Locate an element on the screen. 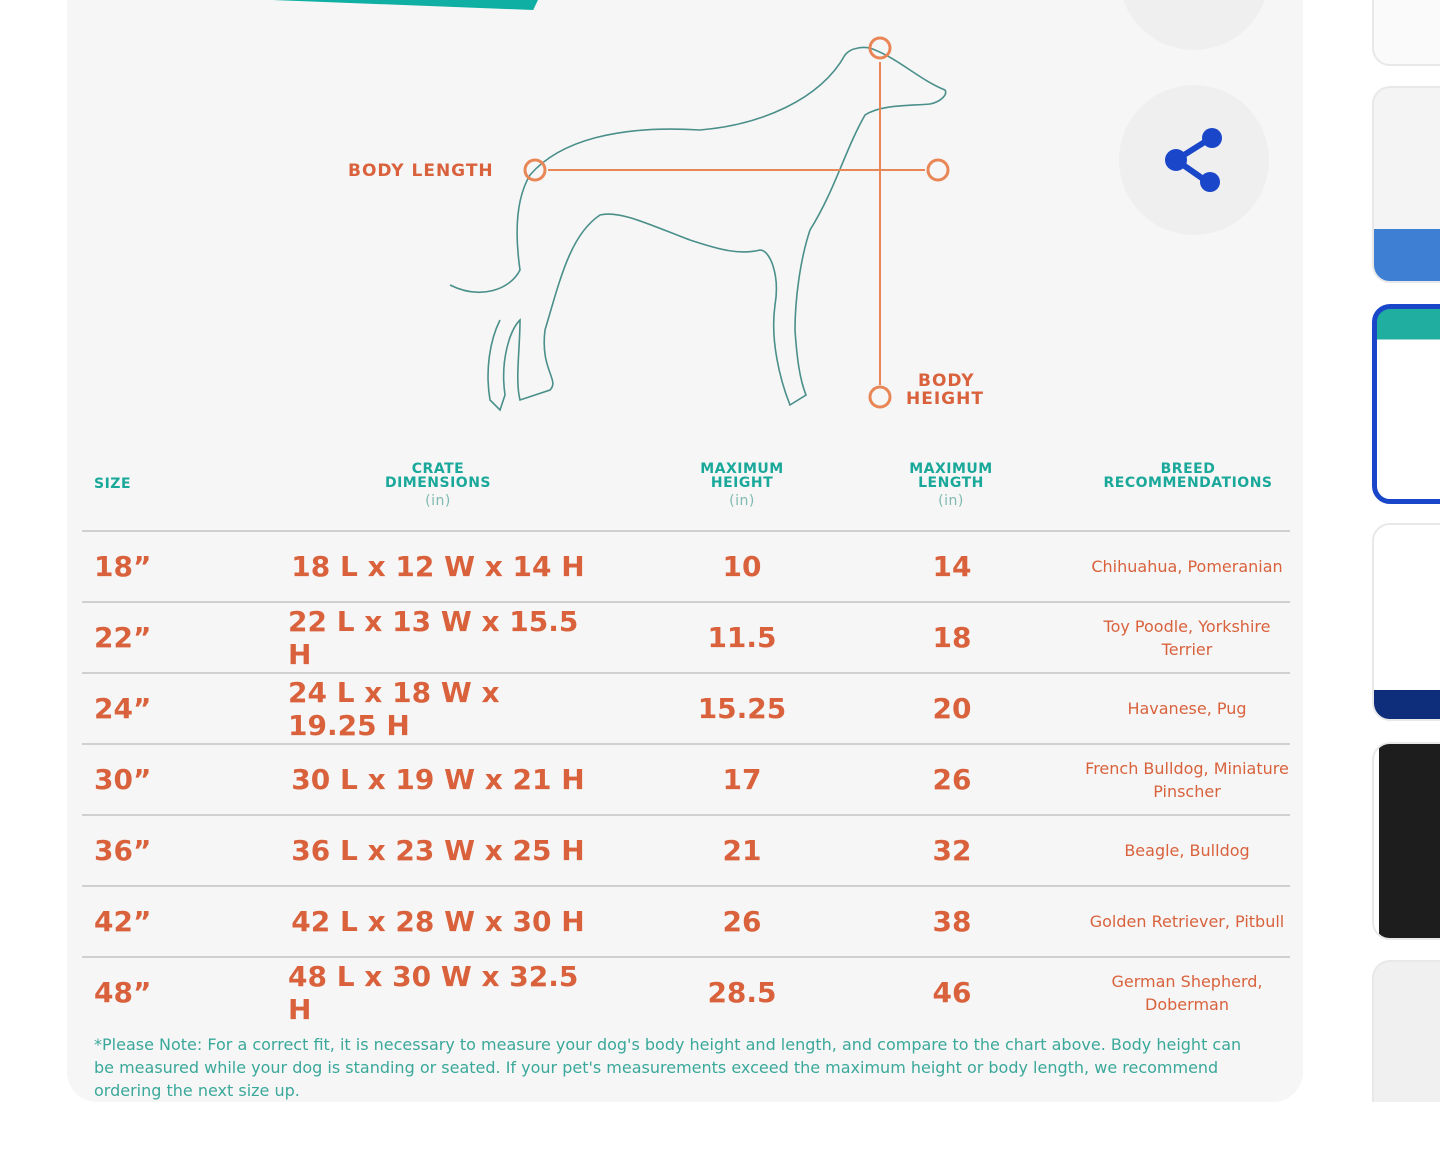  cell-breed: German Shepherd, Doberman is located at coordinates (1187, 992).